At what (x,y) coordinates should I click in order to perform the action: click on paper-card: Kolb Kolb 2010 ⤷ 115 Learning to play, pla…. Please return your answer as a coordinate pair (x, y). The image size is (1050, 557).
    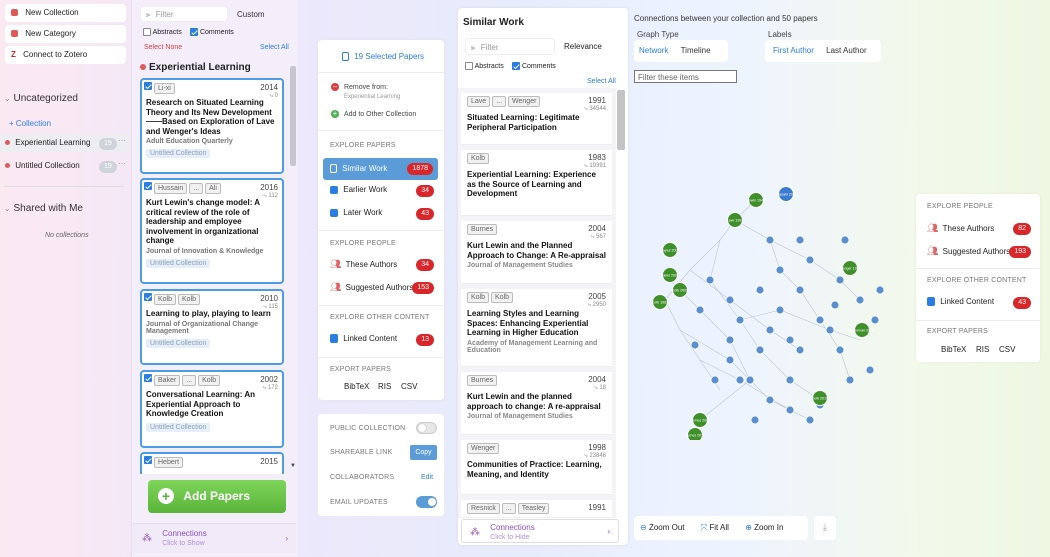
    Looking at the image, I should click on (212, 327).